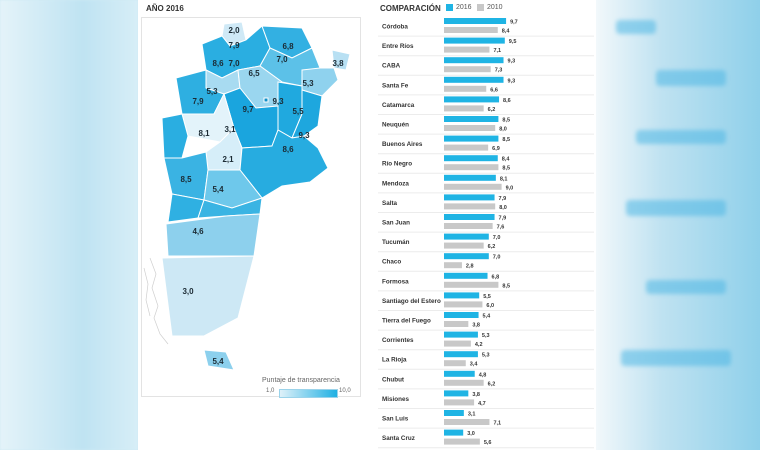  I want to click on bar-2010-santa-fe, so click(465, 88).